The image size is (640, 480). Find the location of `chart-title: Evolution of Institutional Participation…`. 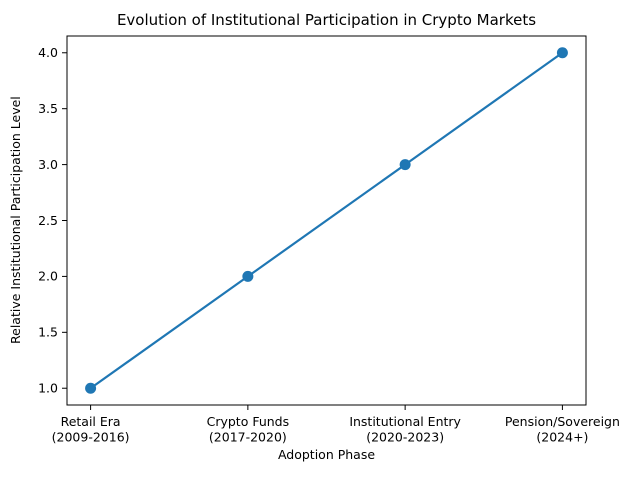

chart-title: Evolution of Institutional Participation… is located at coordinates (326, 20).